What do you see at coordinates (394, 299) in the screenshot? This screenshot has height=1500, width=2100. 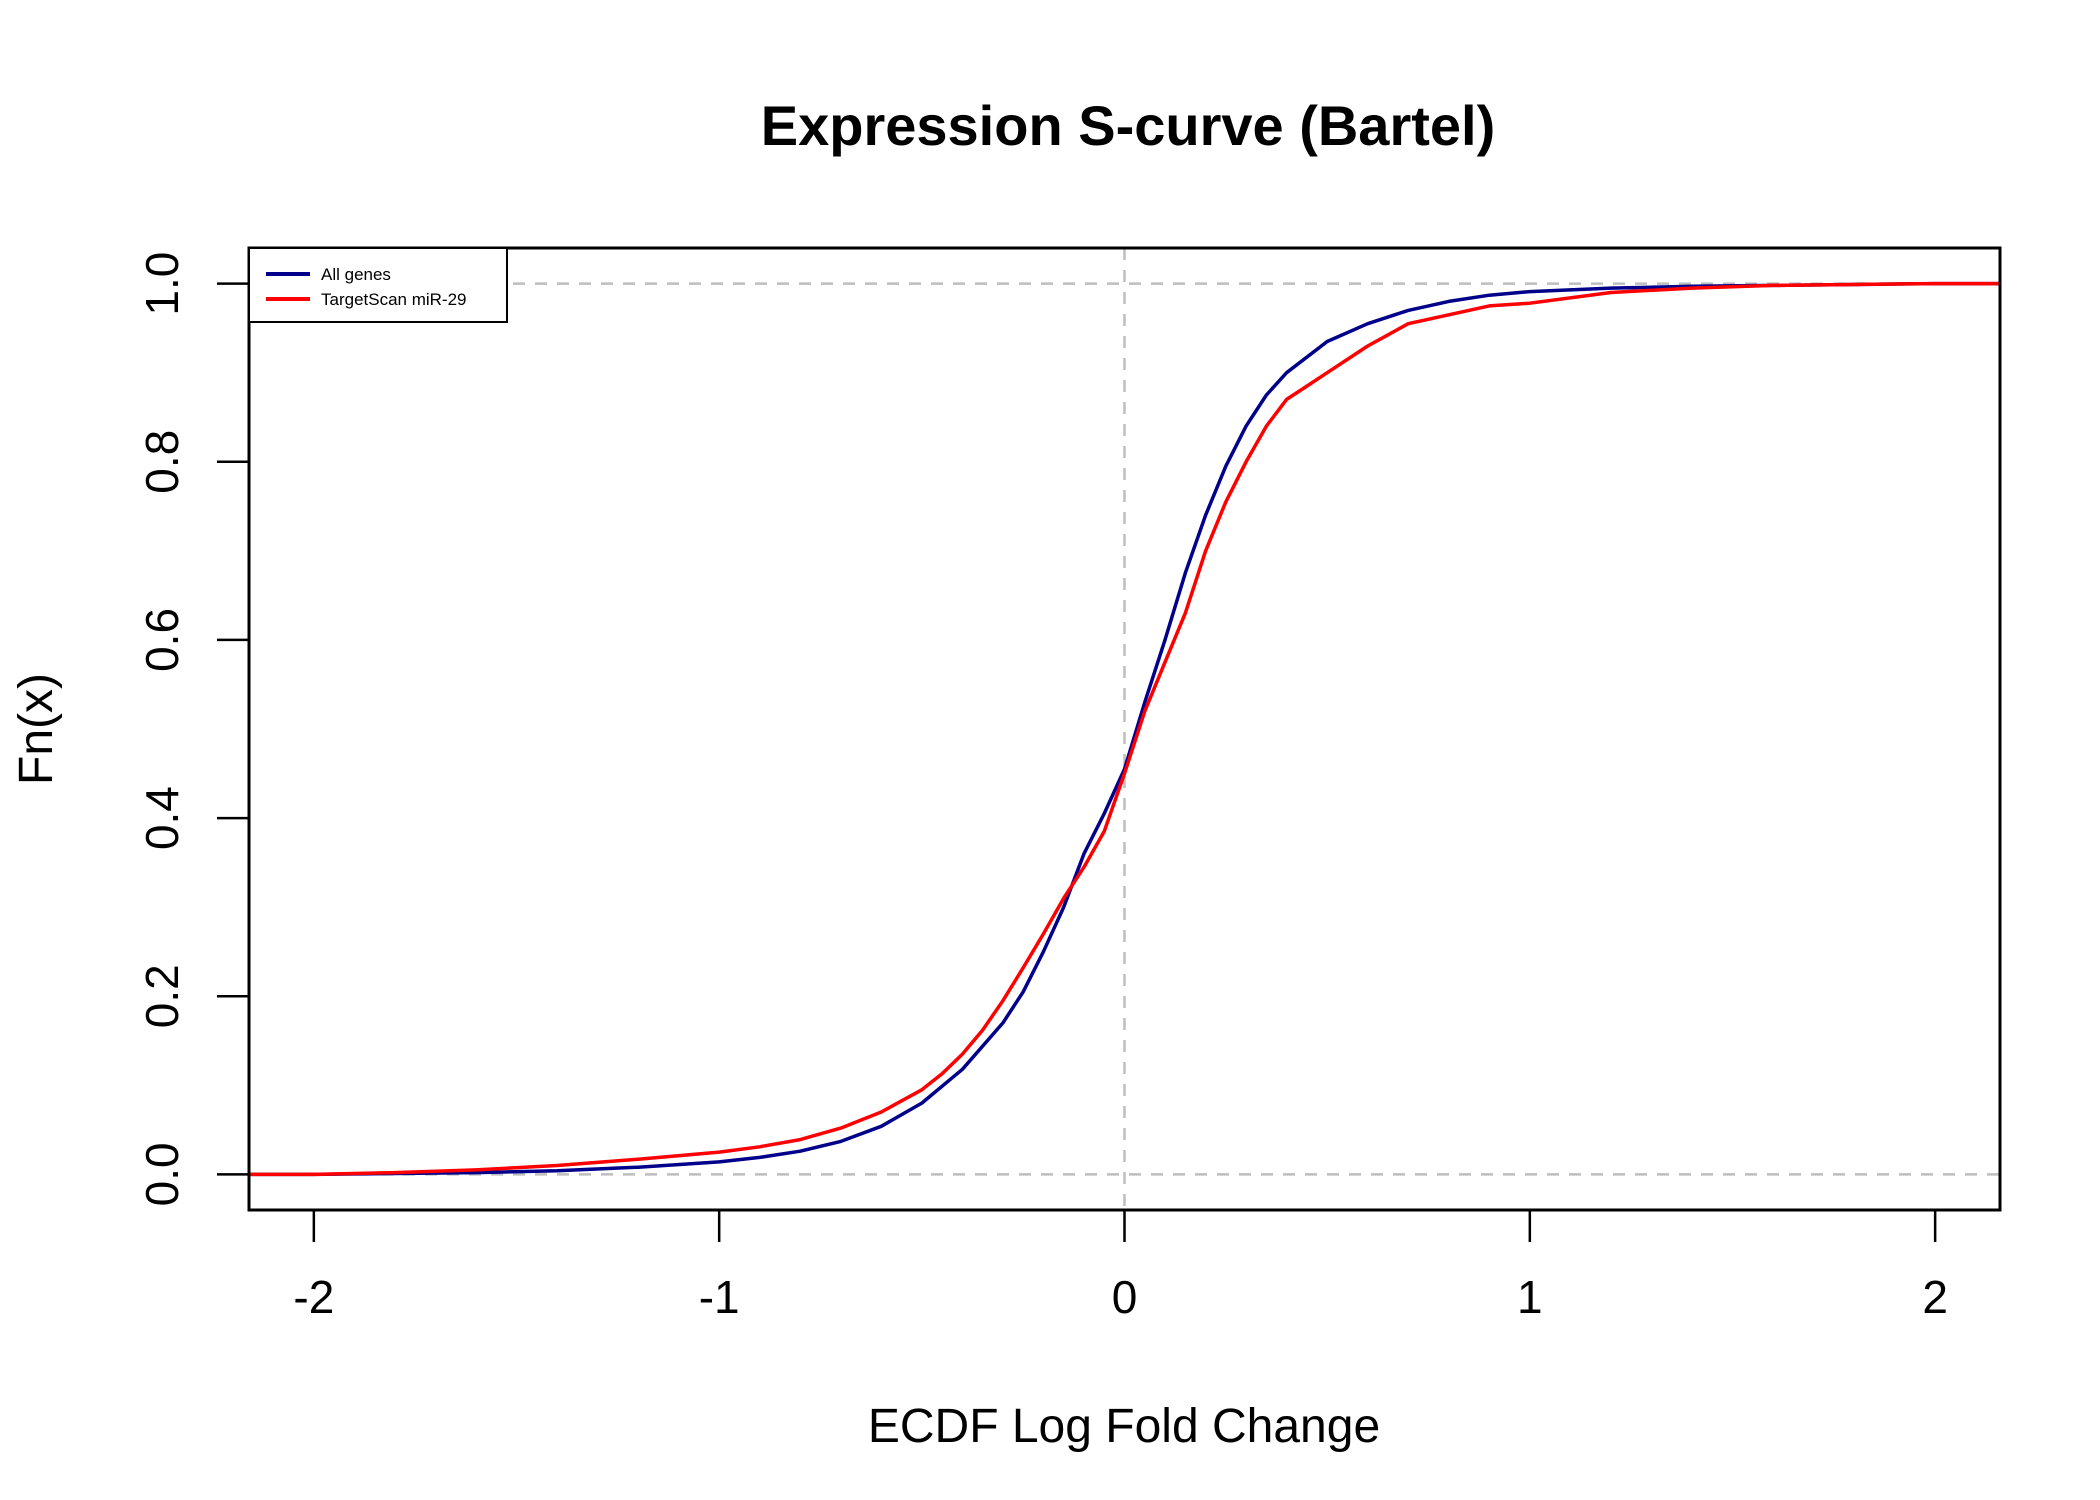 I see `legend-label-targetscan-mir29: TargetScan miR-29` at bounding box center [394, 299].